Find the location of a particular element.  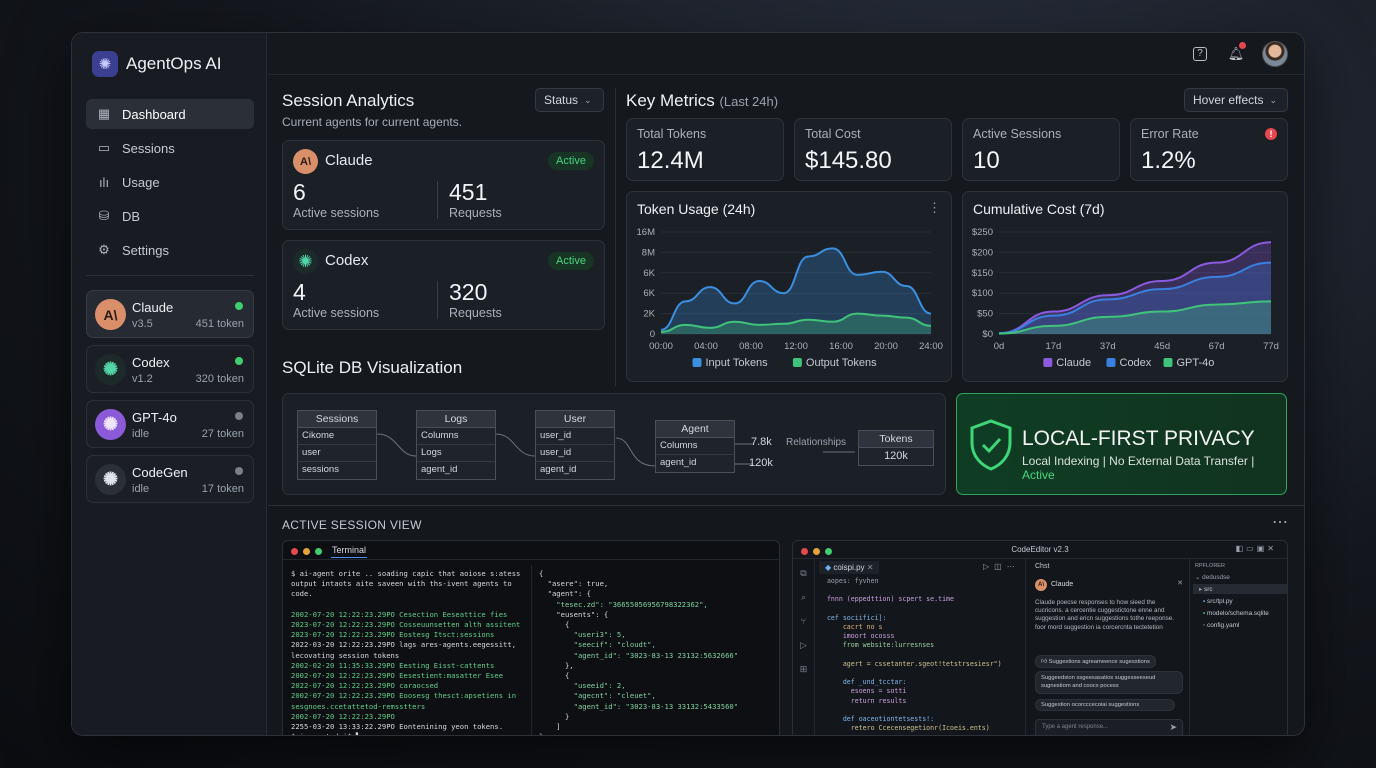

terminal-line is located at coordinates (409, 605).